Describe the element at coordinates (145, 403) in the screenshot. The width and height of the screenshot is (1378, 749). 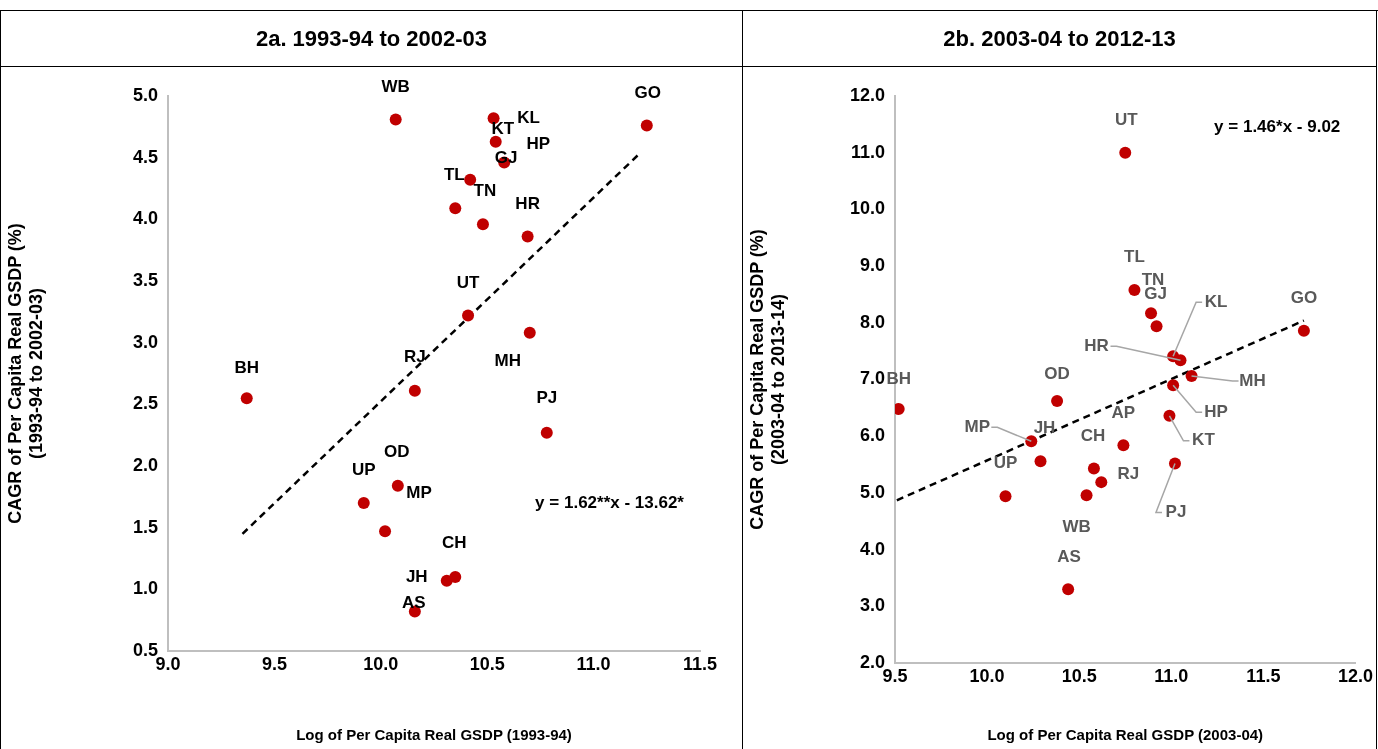
I see `y-tick-label: 2.5` at that location.